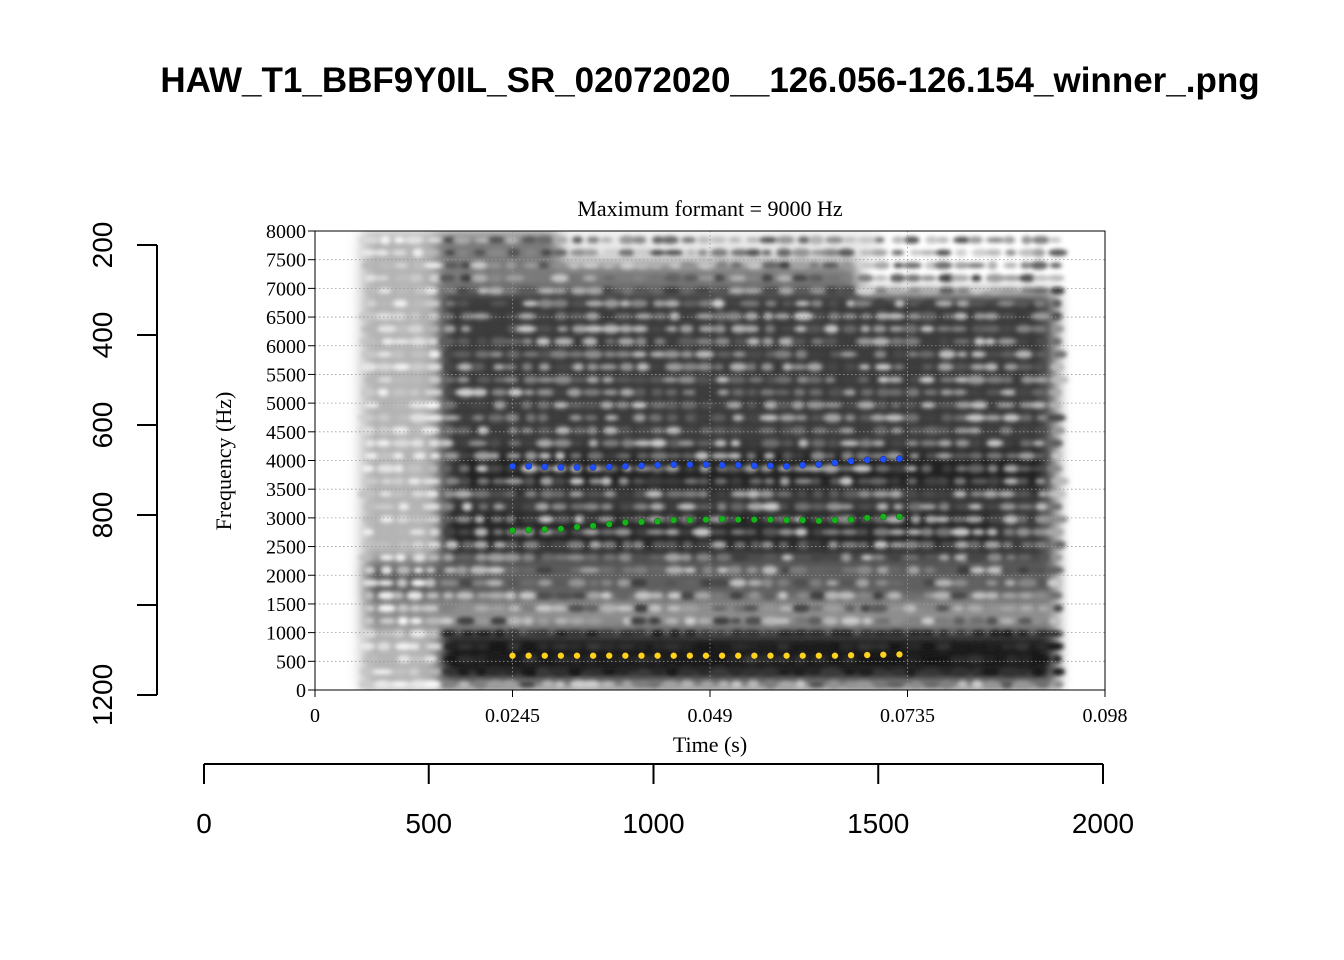 The height and width of the screenshot is (960, 1344). I want to click on x-axis-label: Time (s), so click(710, 744).